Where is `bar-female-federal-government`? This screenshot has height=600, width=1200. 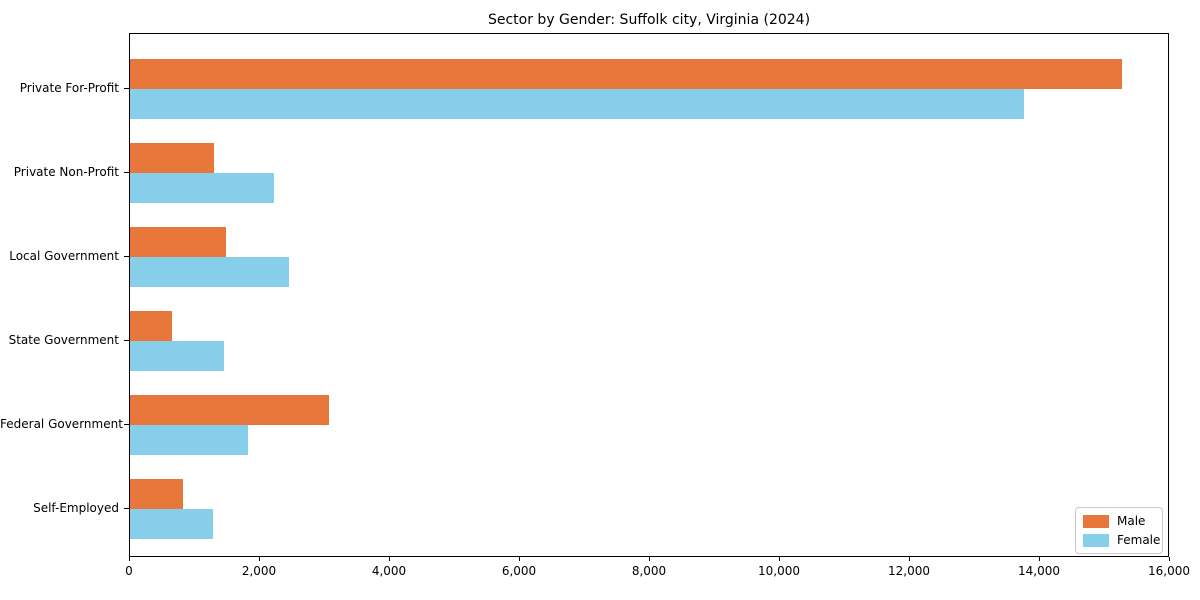
bar-female-federal-government is located at coordinates (189, 440).